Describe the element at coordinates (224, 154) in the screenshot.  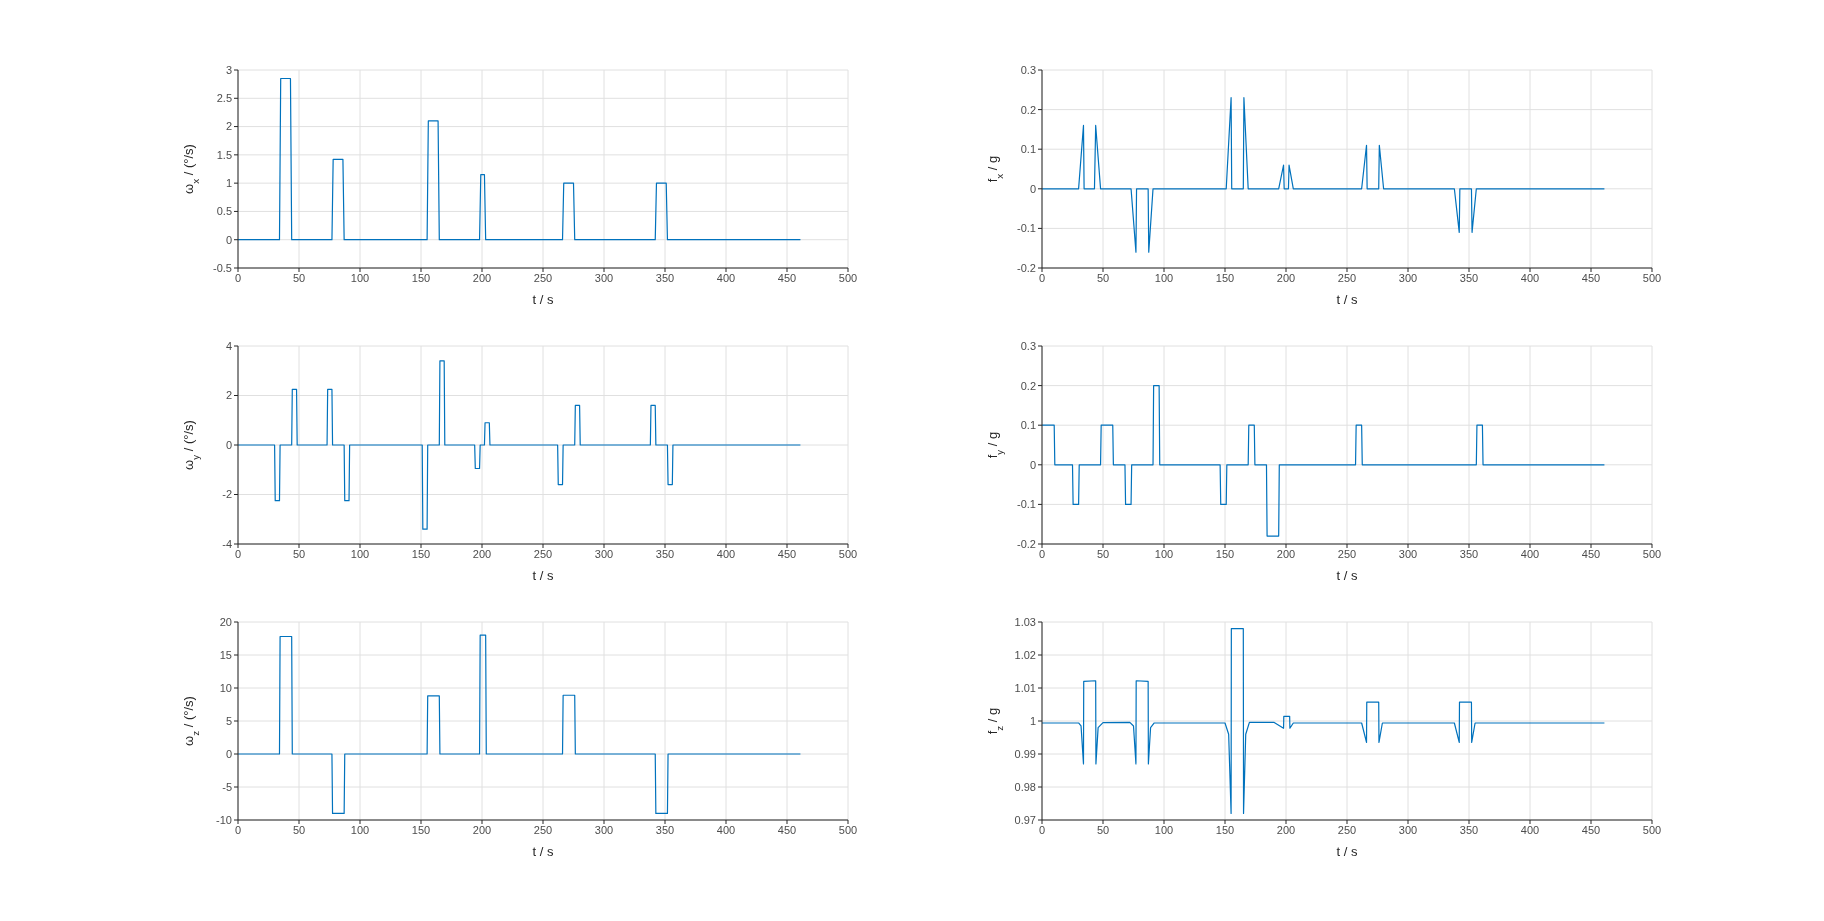
I see `y-tick-label: 1.5` at that location.